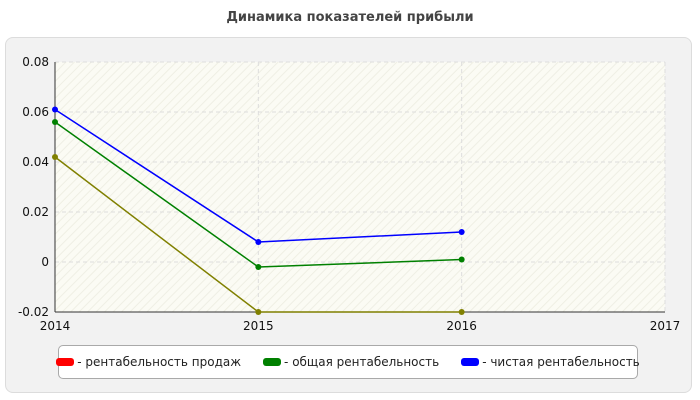  I want to click on legend-item-sales-profitability: - рентабельность продаж, so click(148, 362).